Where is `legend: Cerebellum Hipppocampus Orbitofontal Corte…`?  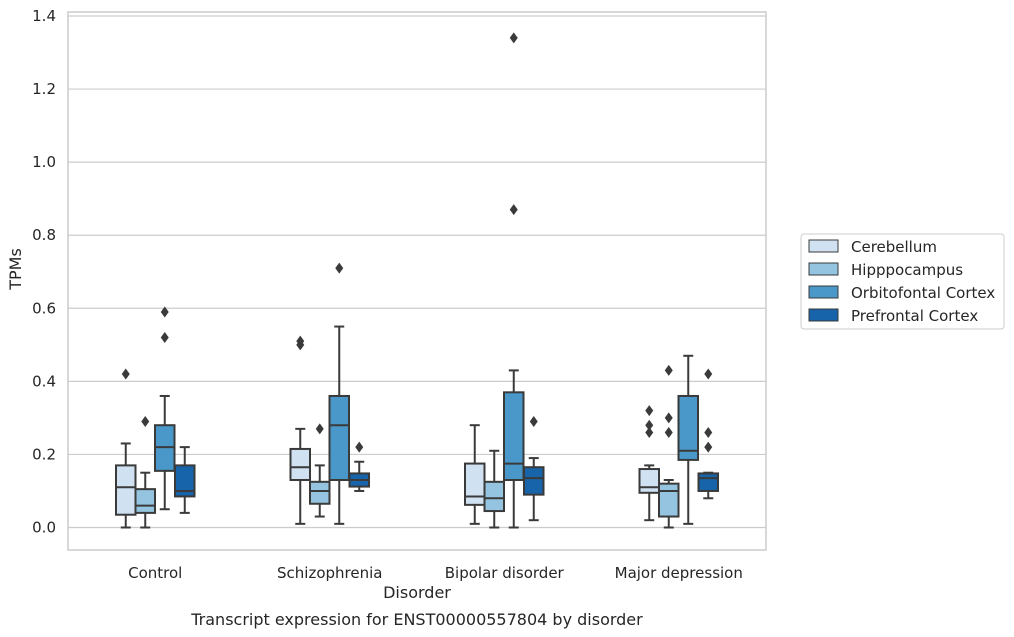
legend: Cerebellum Hipppocampus Orbitofontal Corte… is located at coordinates (902, 281).